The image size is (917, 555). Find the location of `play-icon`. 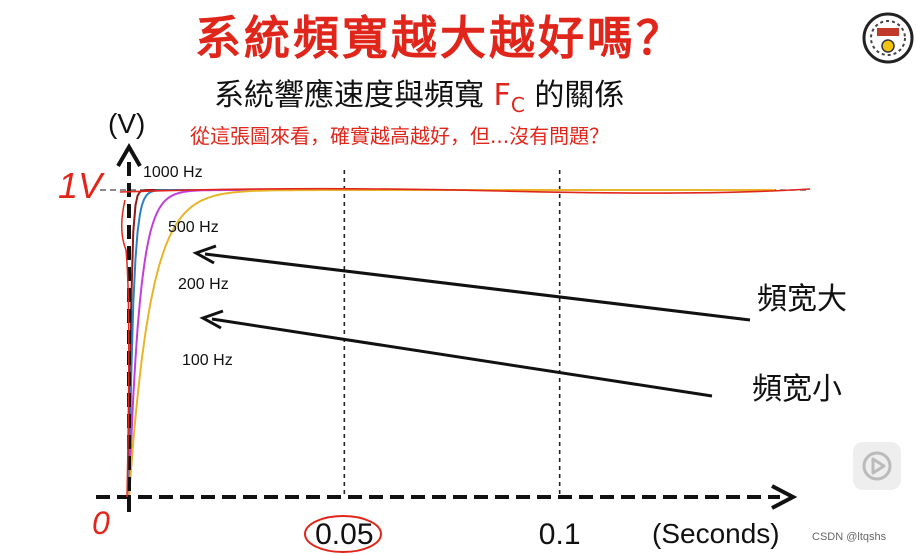

play-icon is located at coordinates (877, 466).